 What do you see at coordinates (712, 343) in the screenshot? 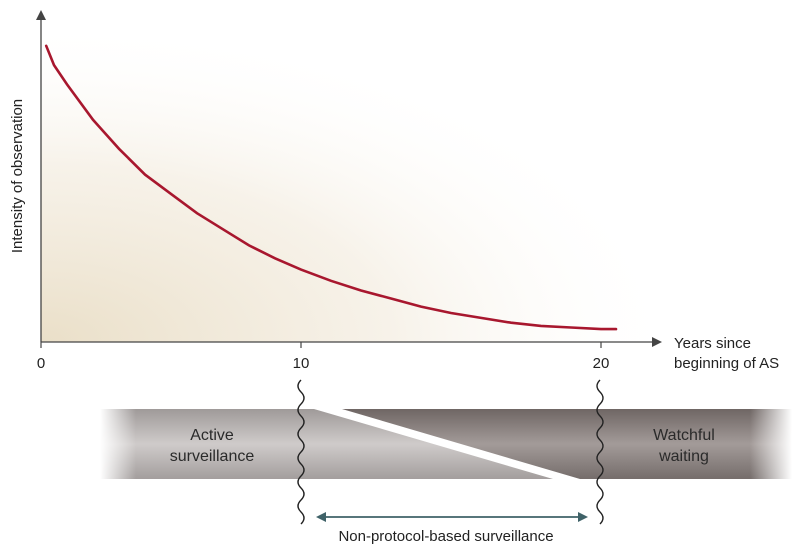
I see `x-axis-label-line-1: Years since` at bounding box center [712, 343].